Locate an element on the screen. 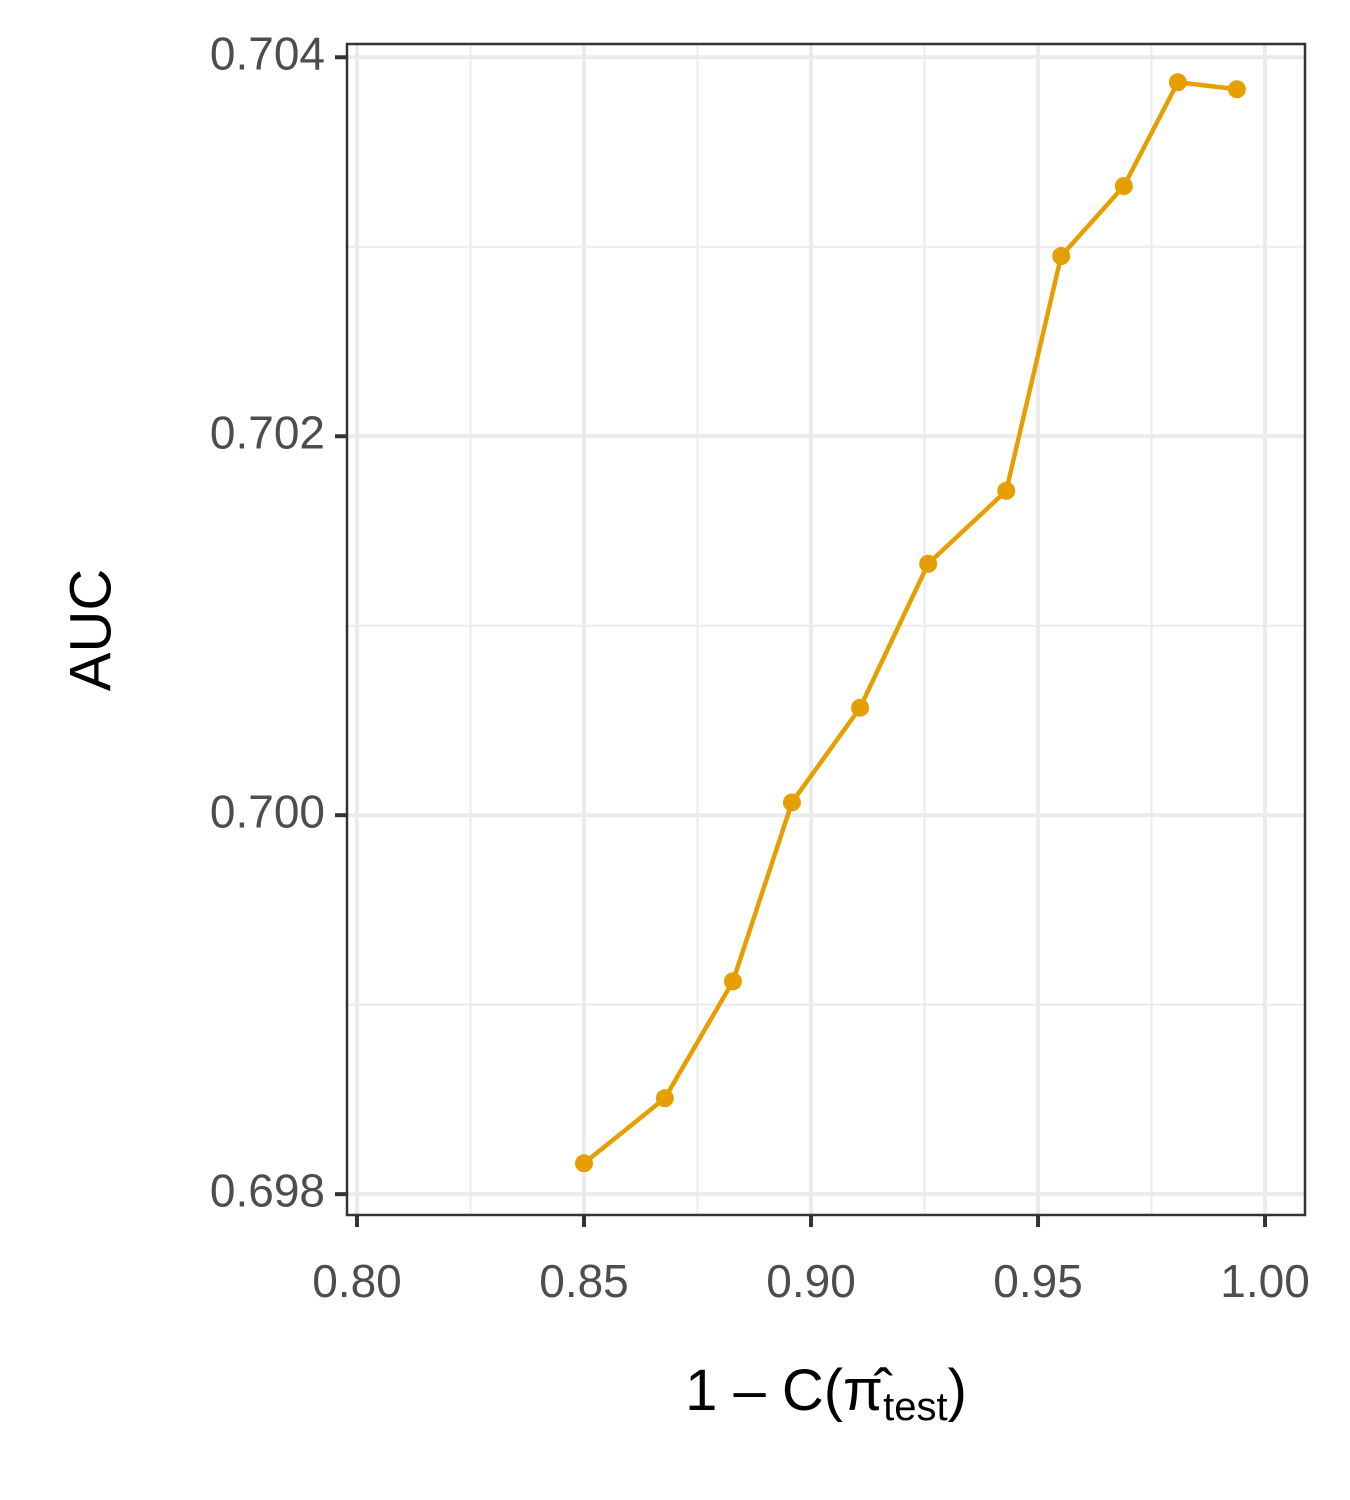  y-tick-label: 0.704 is located at coordinates (267, 53).